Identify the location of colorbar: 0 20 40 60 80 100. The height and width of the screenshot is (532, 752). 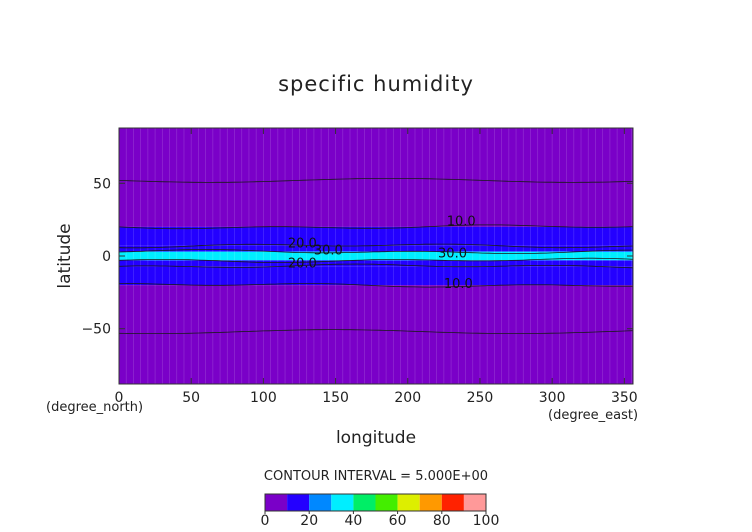
(380, 511).